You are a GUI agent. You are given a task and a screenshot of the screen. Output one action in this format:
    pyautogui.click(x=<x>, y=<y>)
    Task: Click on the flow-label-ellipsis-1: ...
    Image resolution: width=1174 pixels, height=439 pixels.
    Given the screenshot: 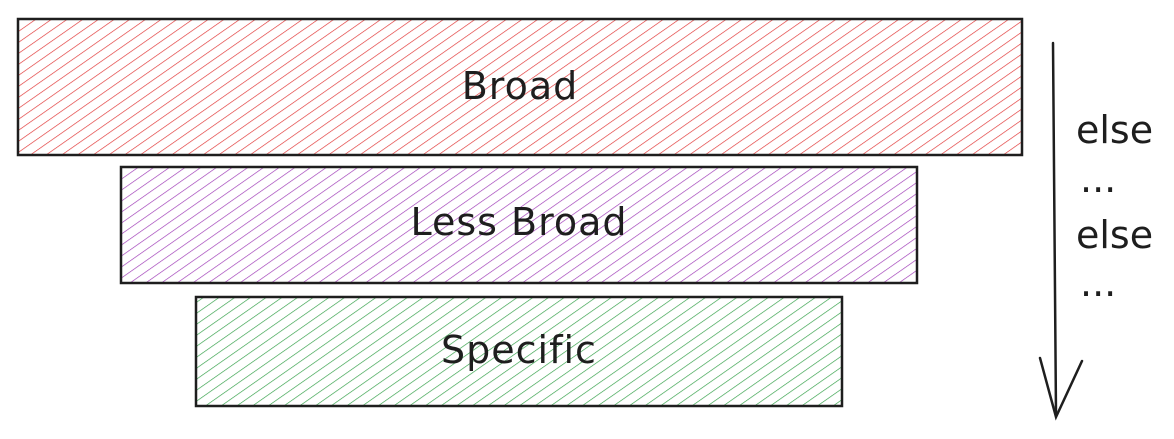 What is the action you would take?
    pyautogui.click(x=1098, y=179)
    